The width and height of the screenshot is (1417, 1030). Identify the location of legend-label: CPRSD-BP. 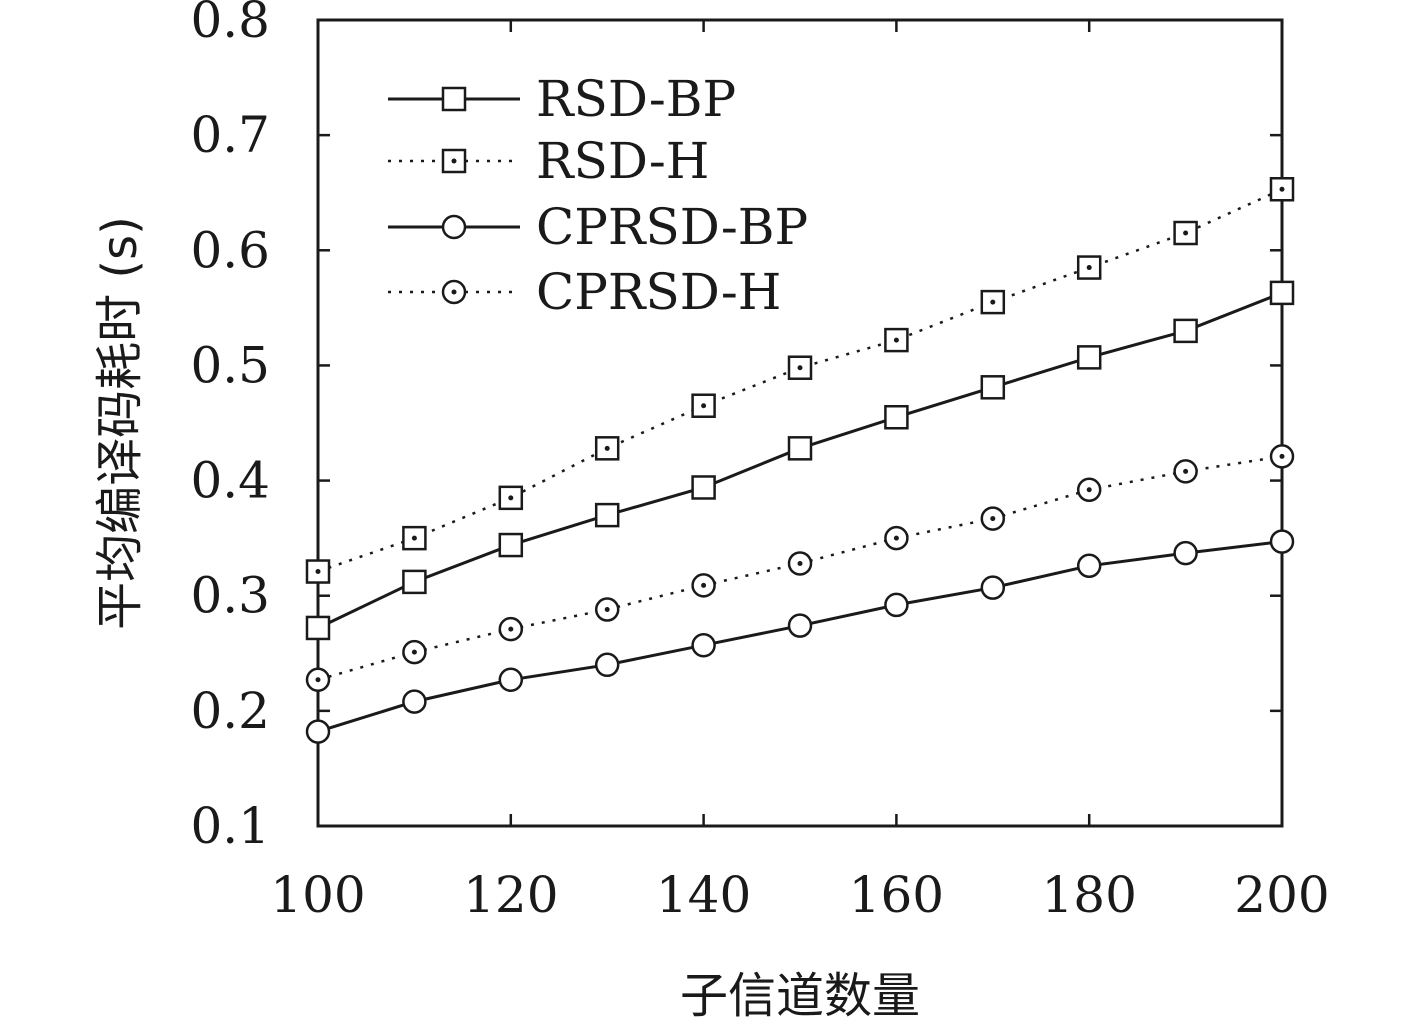
(672, 227).